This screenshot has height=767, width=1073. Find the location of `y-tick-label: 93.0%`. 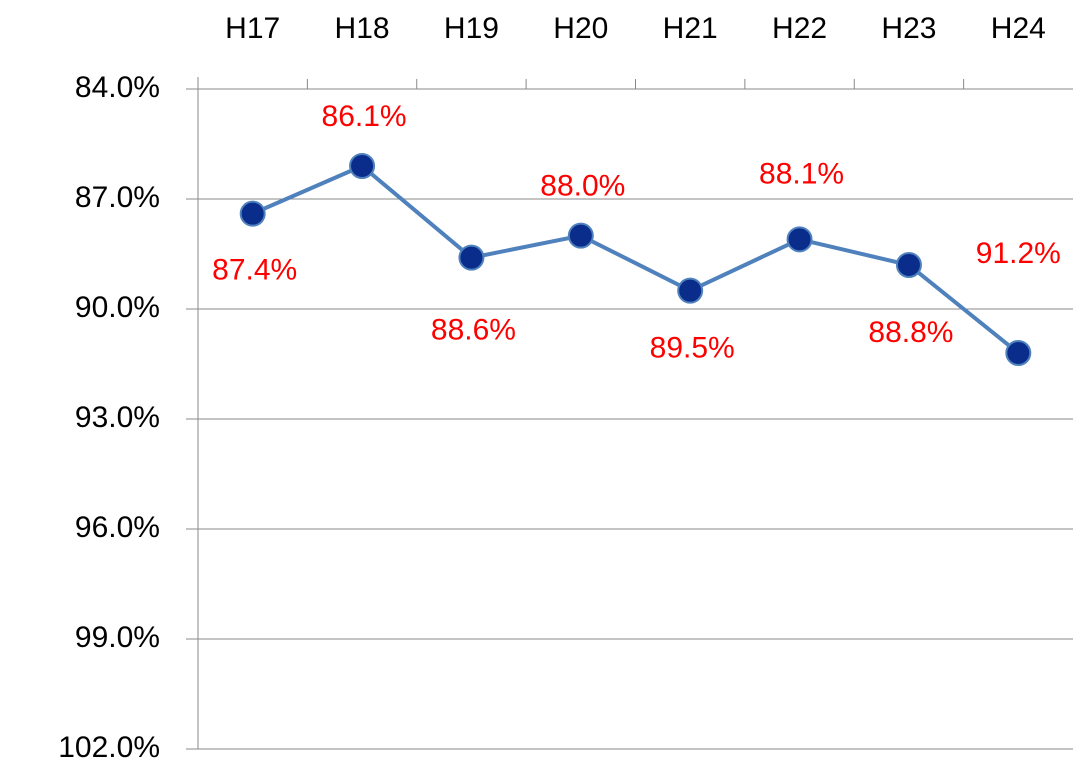

y-tick-label: 93.0% is located at coordinates (117, 417).